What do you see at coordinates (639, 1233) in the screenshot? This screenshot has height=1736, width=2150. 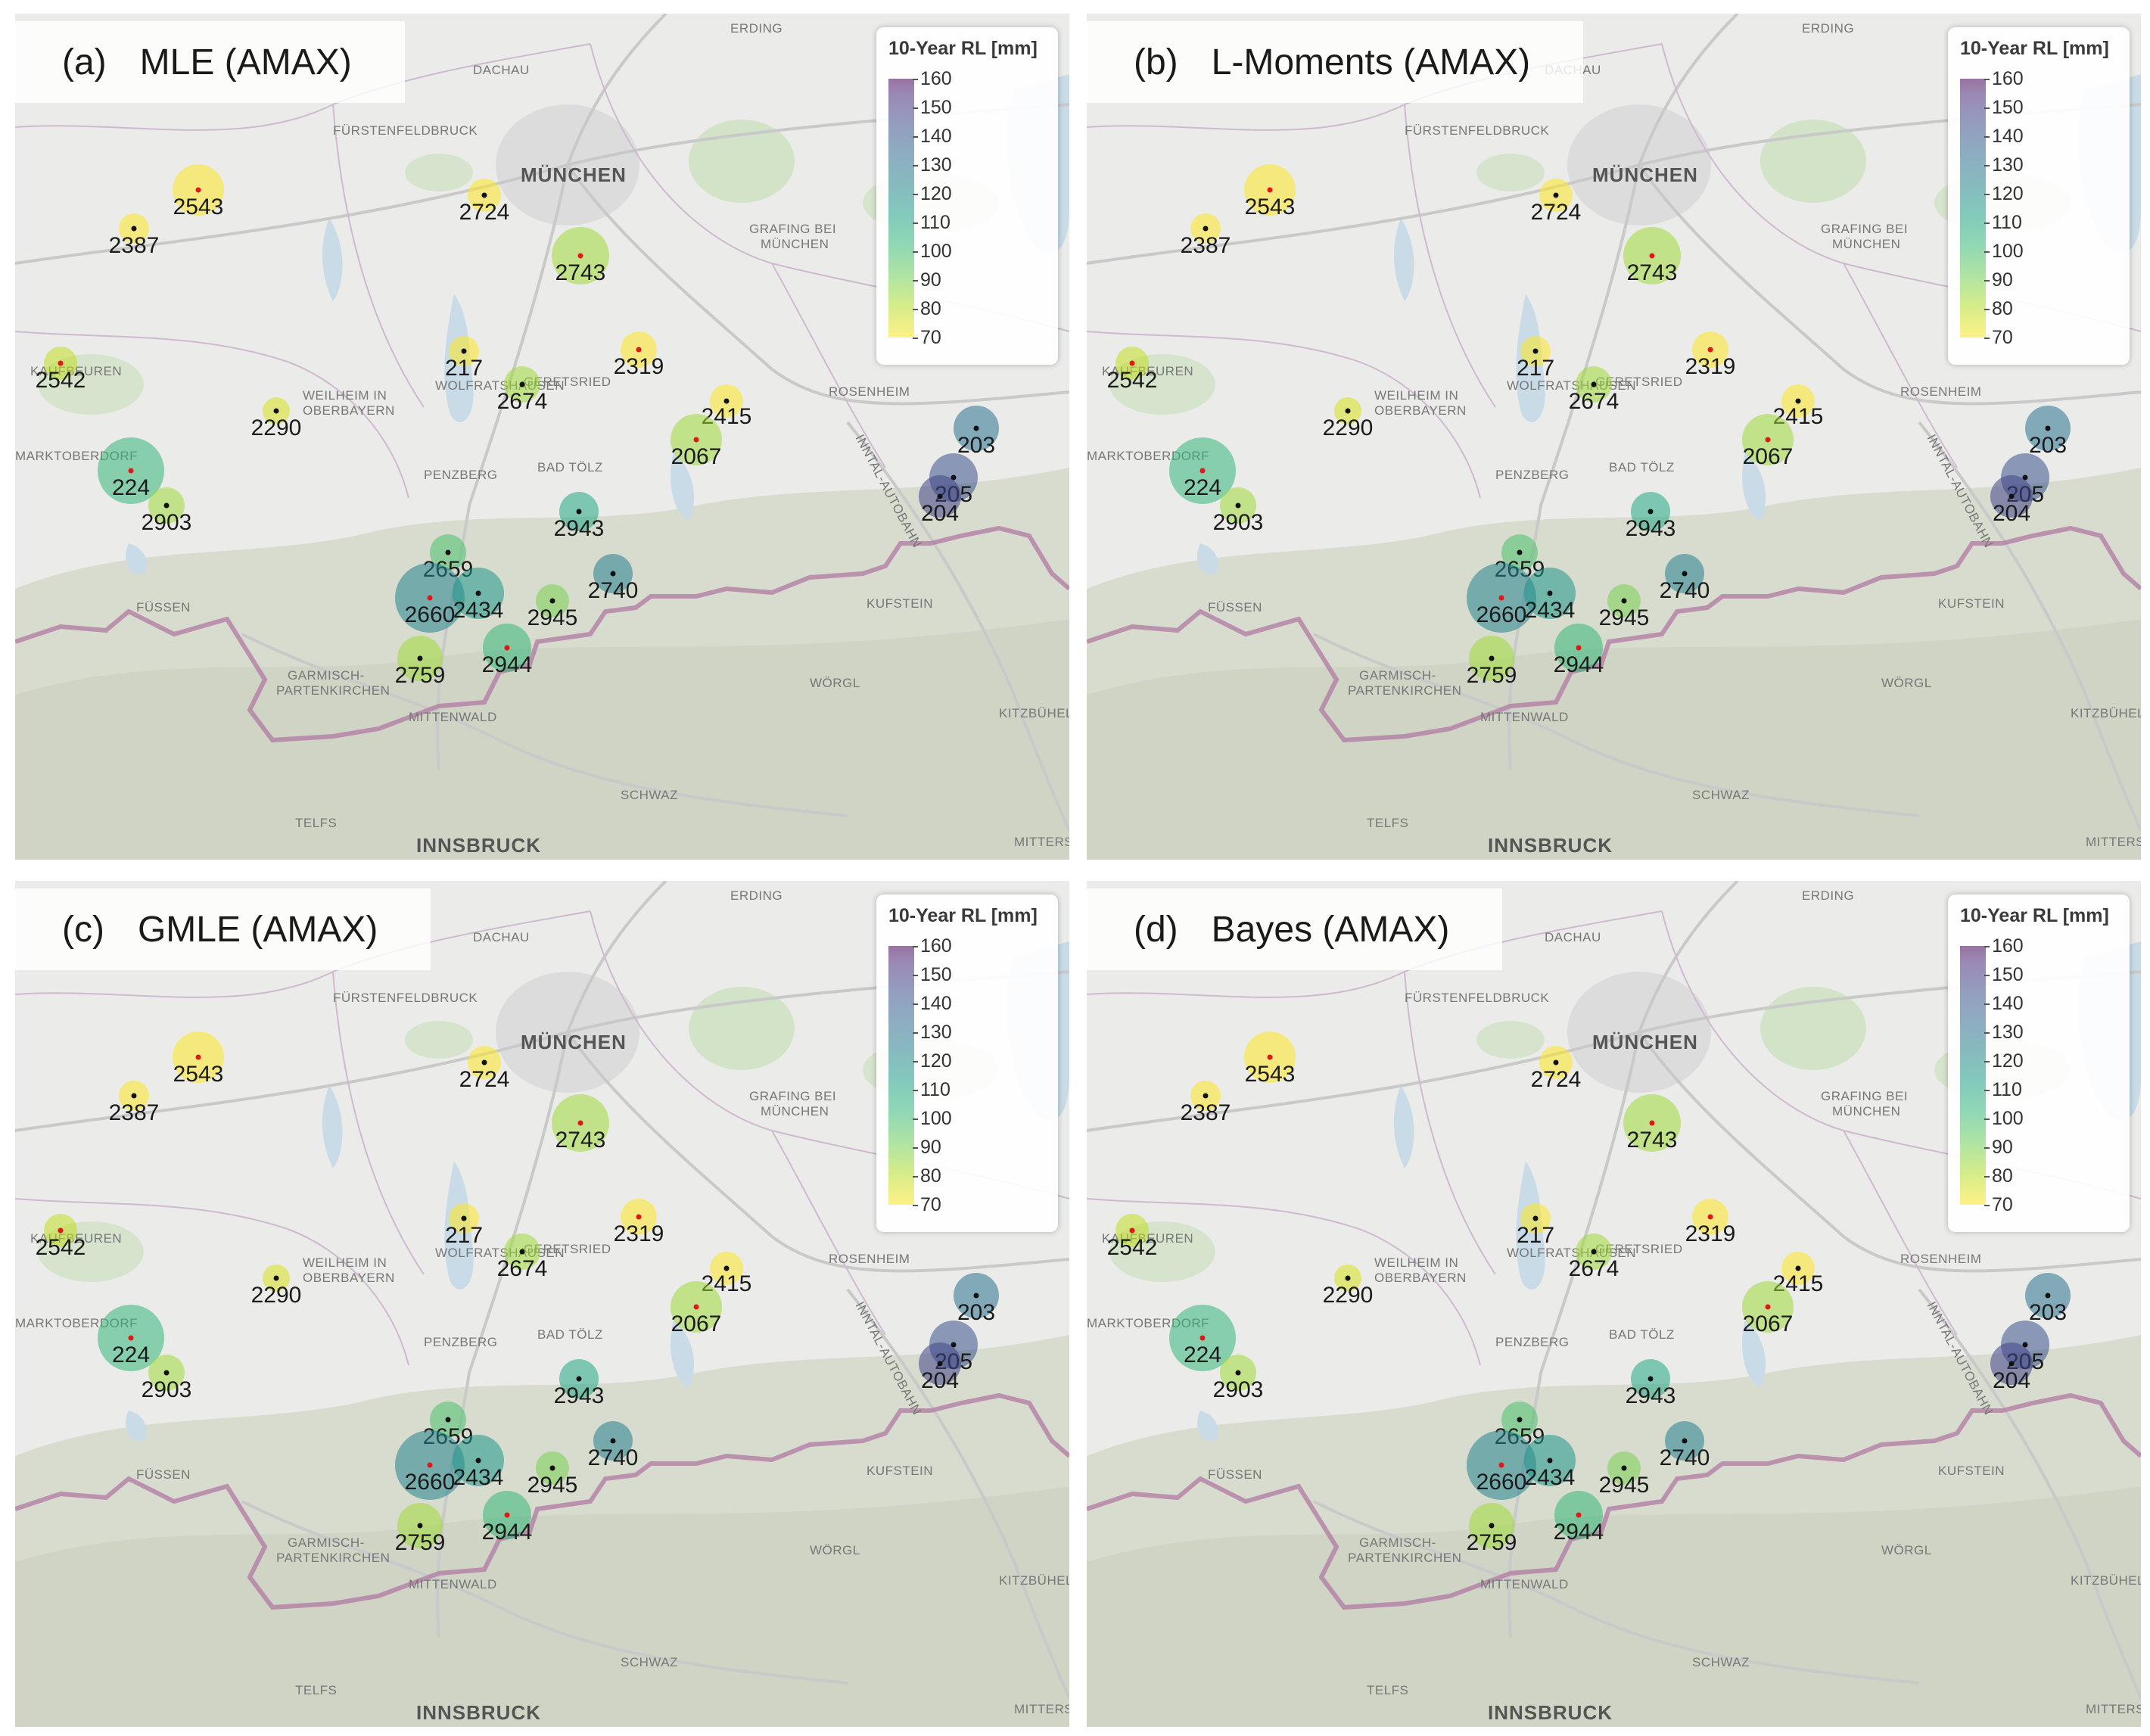 I see `station-label: 2319` at bounding box center [639, 1233].